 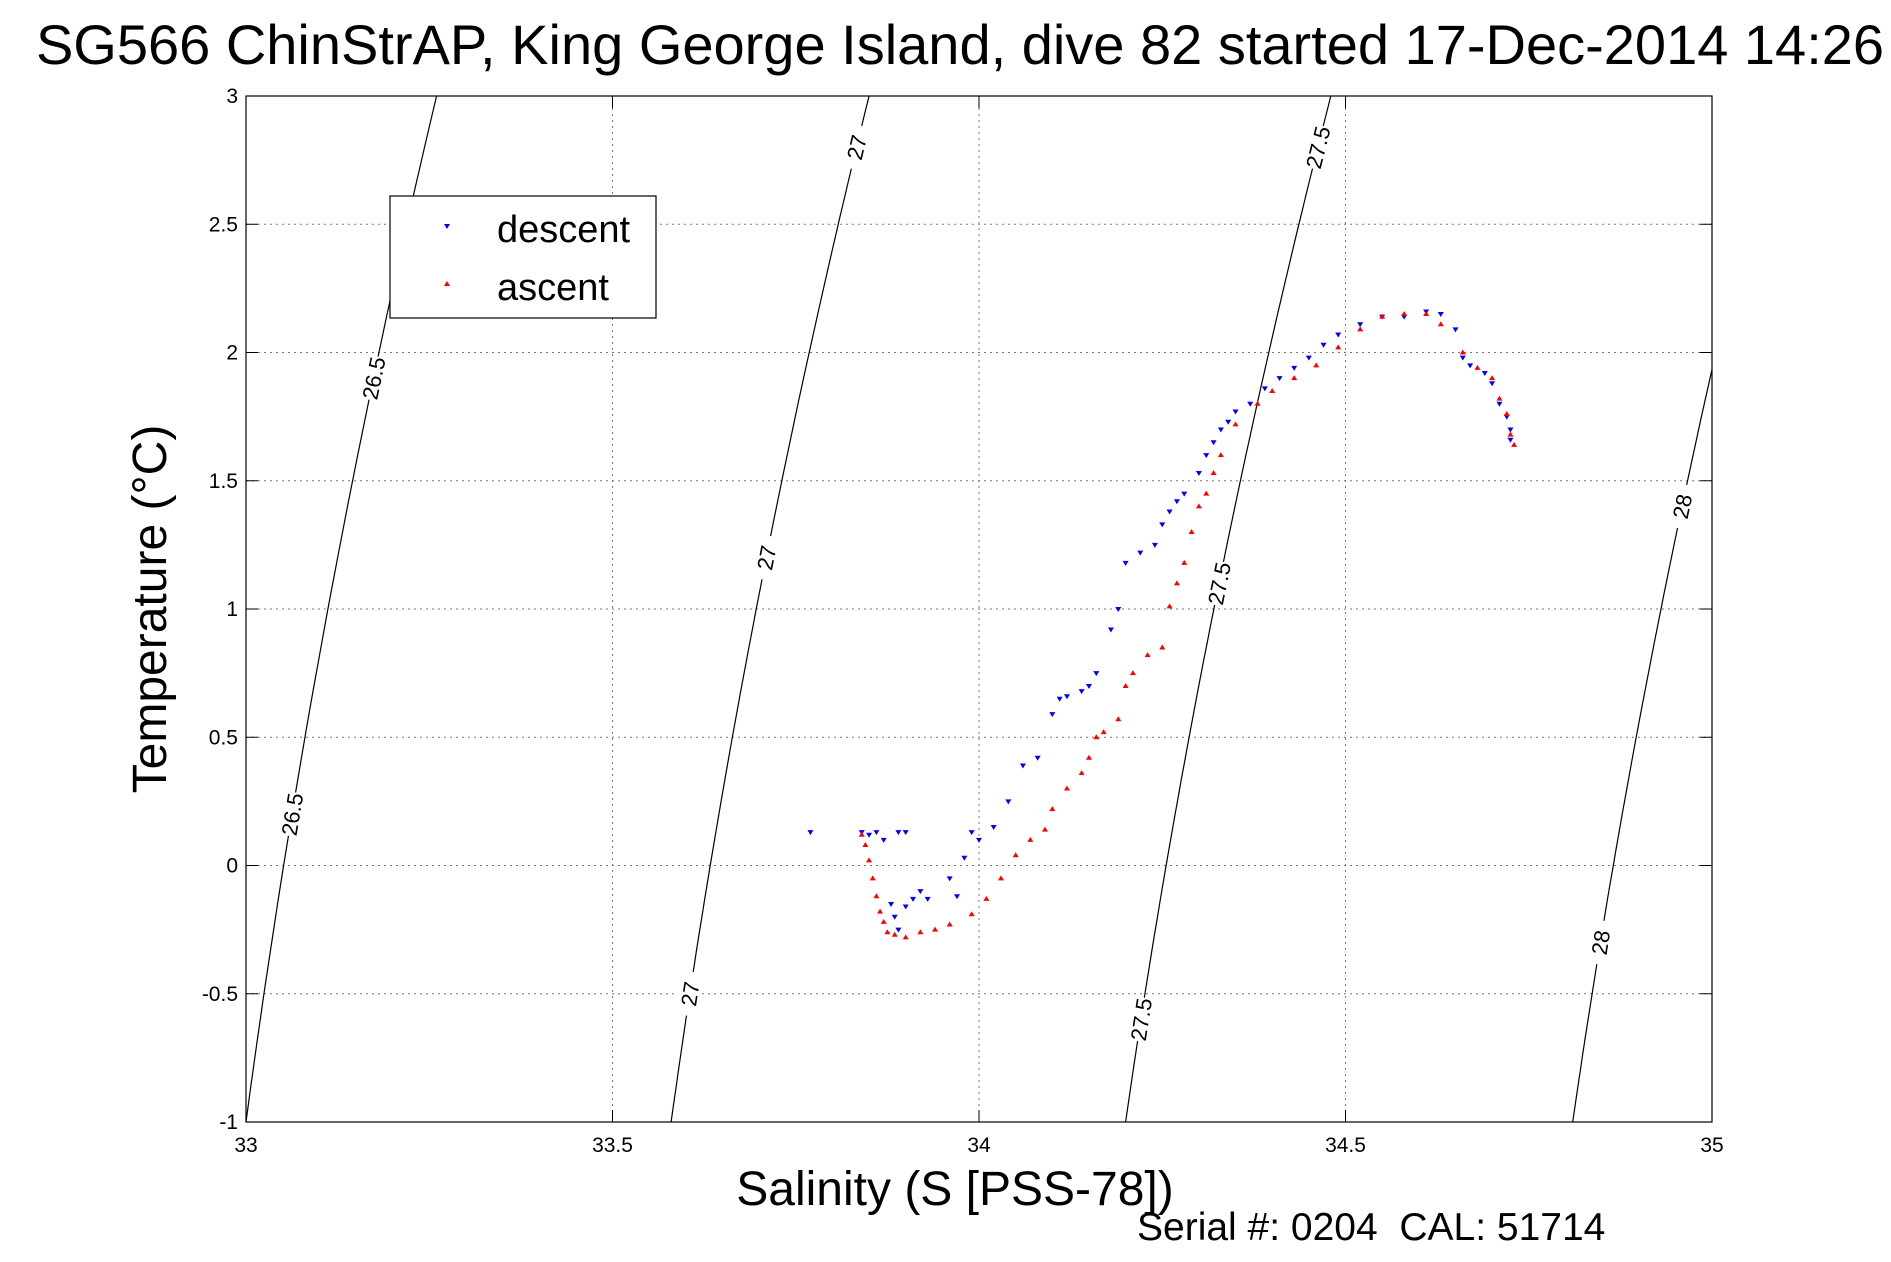 What do you see at coordinates (373, 378) in the screenshot?
I see `isopycnal-label: 26.5` at bounding box center [373, 378].